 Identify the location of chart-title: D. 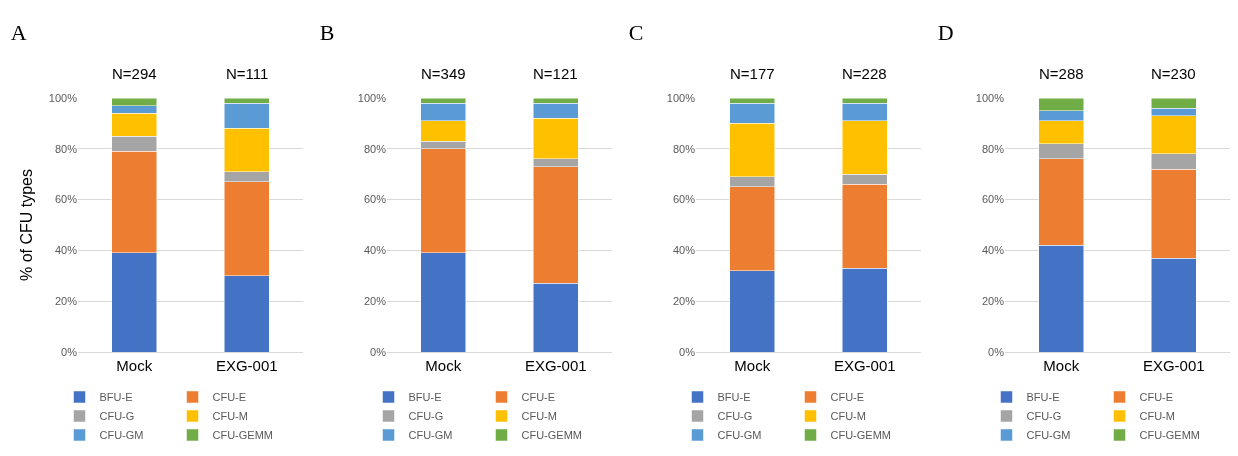
(945, 32).